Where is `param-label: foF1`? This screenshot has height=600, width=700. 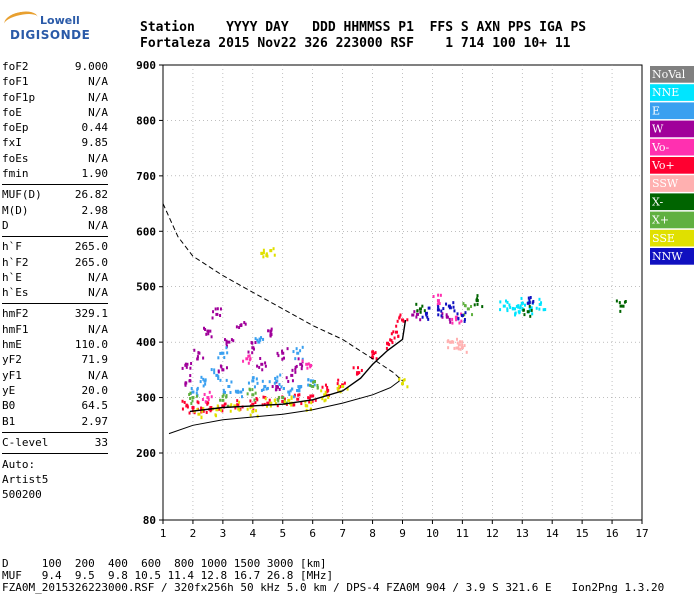 param-label: foF1 is located at coordinates (15, 82).